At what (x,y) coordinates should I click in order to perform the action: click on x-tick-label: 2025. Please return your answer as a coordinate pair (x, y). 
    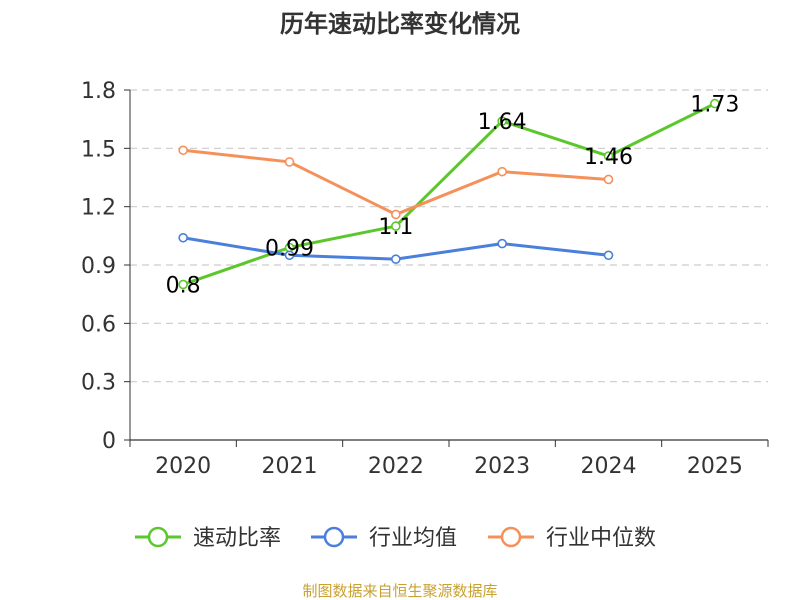
    Looking at the image, I should click on (715, 466).